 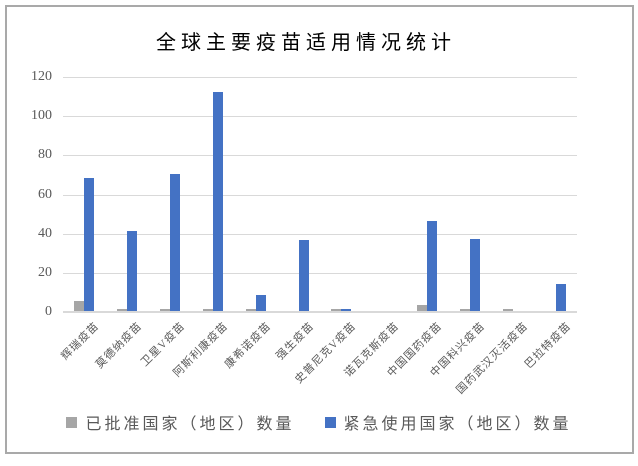 I want to click on y-axis-tick-label: 40, so click(x=45, y=233).